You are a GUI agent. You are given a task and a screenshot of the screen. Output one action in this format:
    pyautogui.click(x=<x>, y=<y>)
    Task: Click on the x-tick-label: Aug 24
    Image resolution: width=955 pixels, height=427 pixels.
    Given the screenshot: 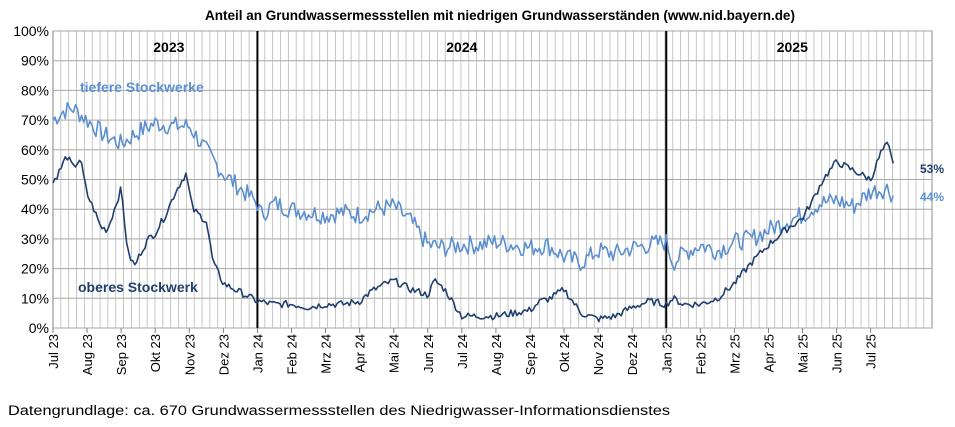 What is the action you would take?
    pyautogui.click(x=496, y=354)
    